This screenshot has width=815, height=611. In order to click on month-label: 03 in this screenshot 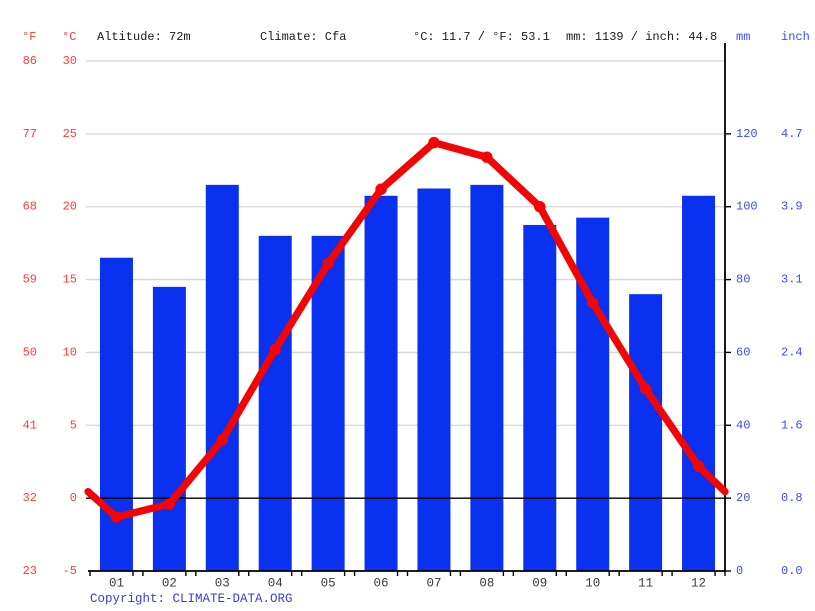, I will do `click(222, 584)`.